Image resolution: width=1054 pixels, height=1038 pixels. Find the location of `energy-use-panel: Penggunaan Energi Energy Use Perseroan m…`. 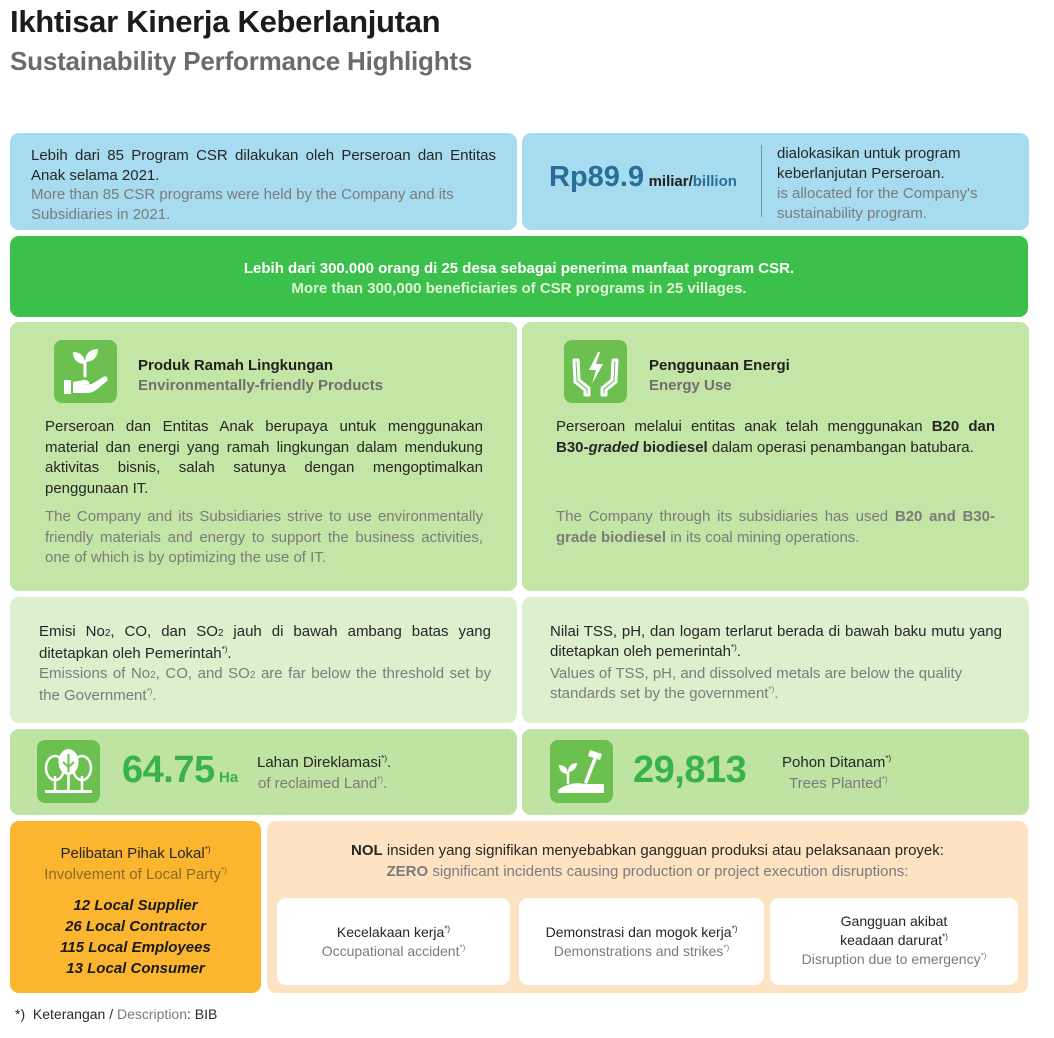

energy-use-panel: Penggunaan Energi Energy Use Perseroan m… is located at coordinates (775, 456).